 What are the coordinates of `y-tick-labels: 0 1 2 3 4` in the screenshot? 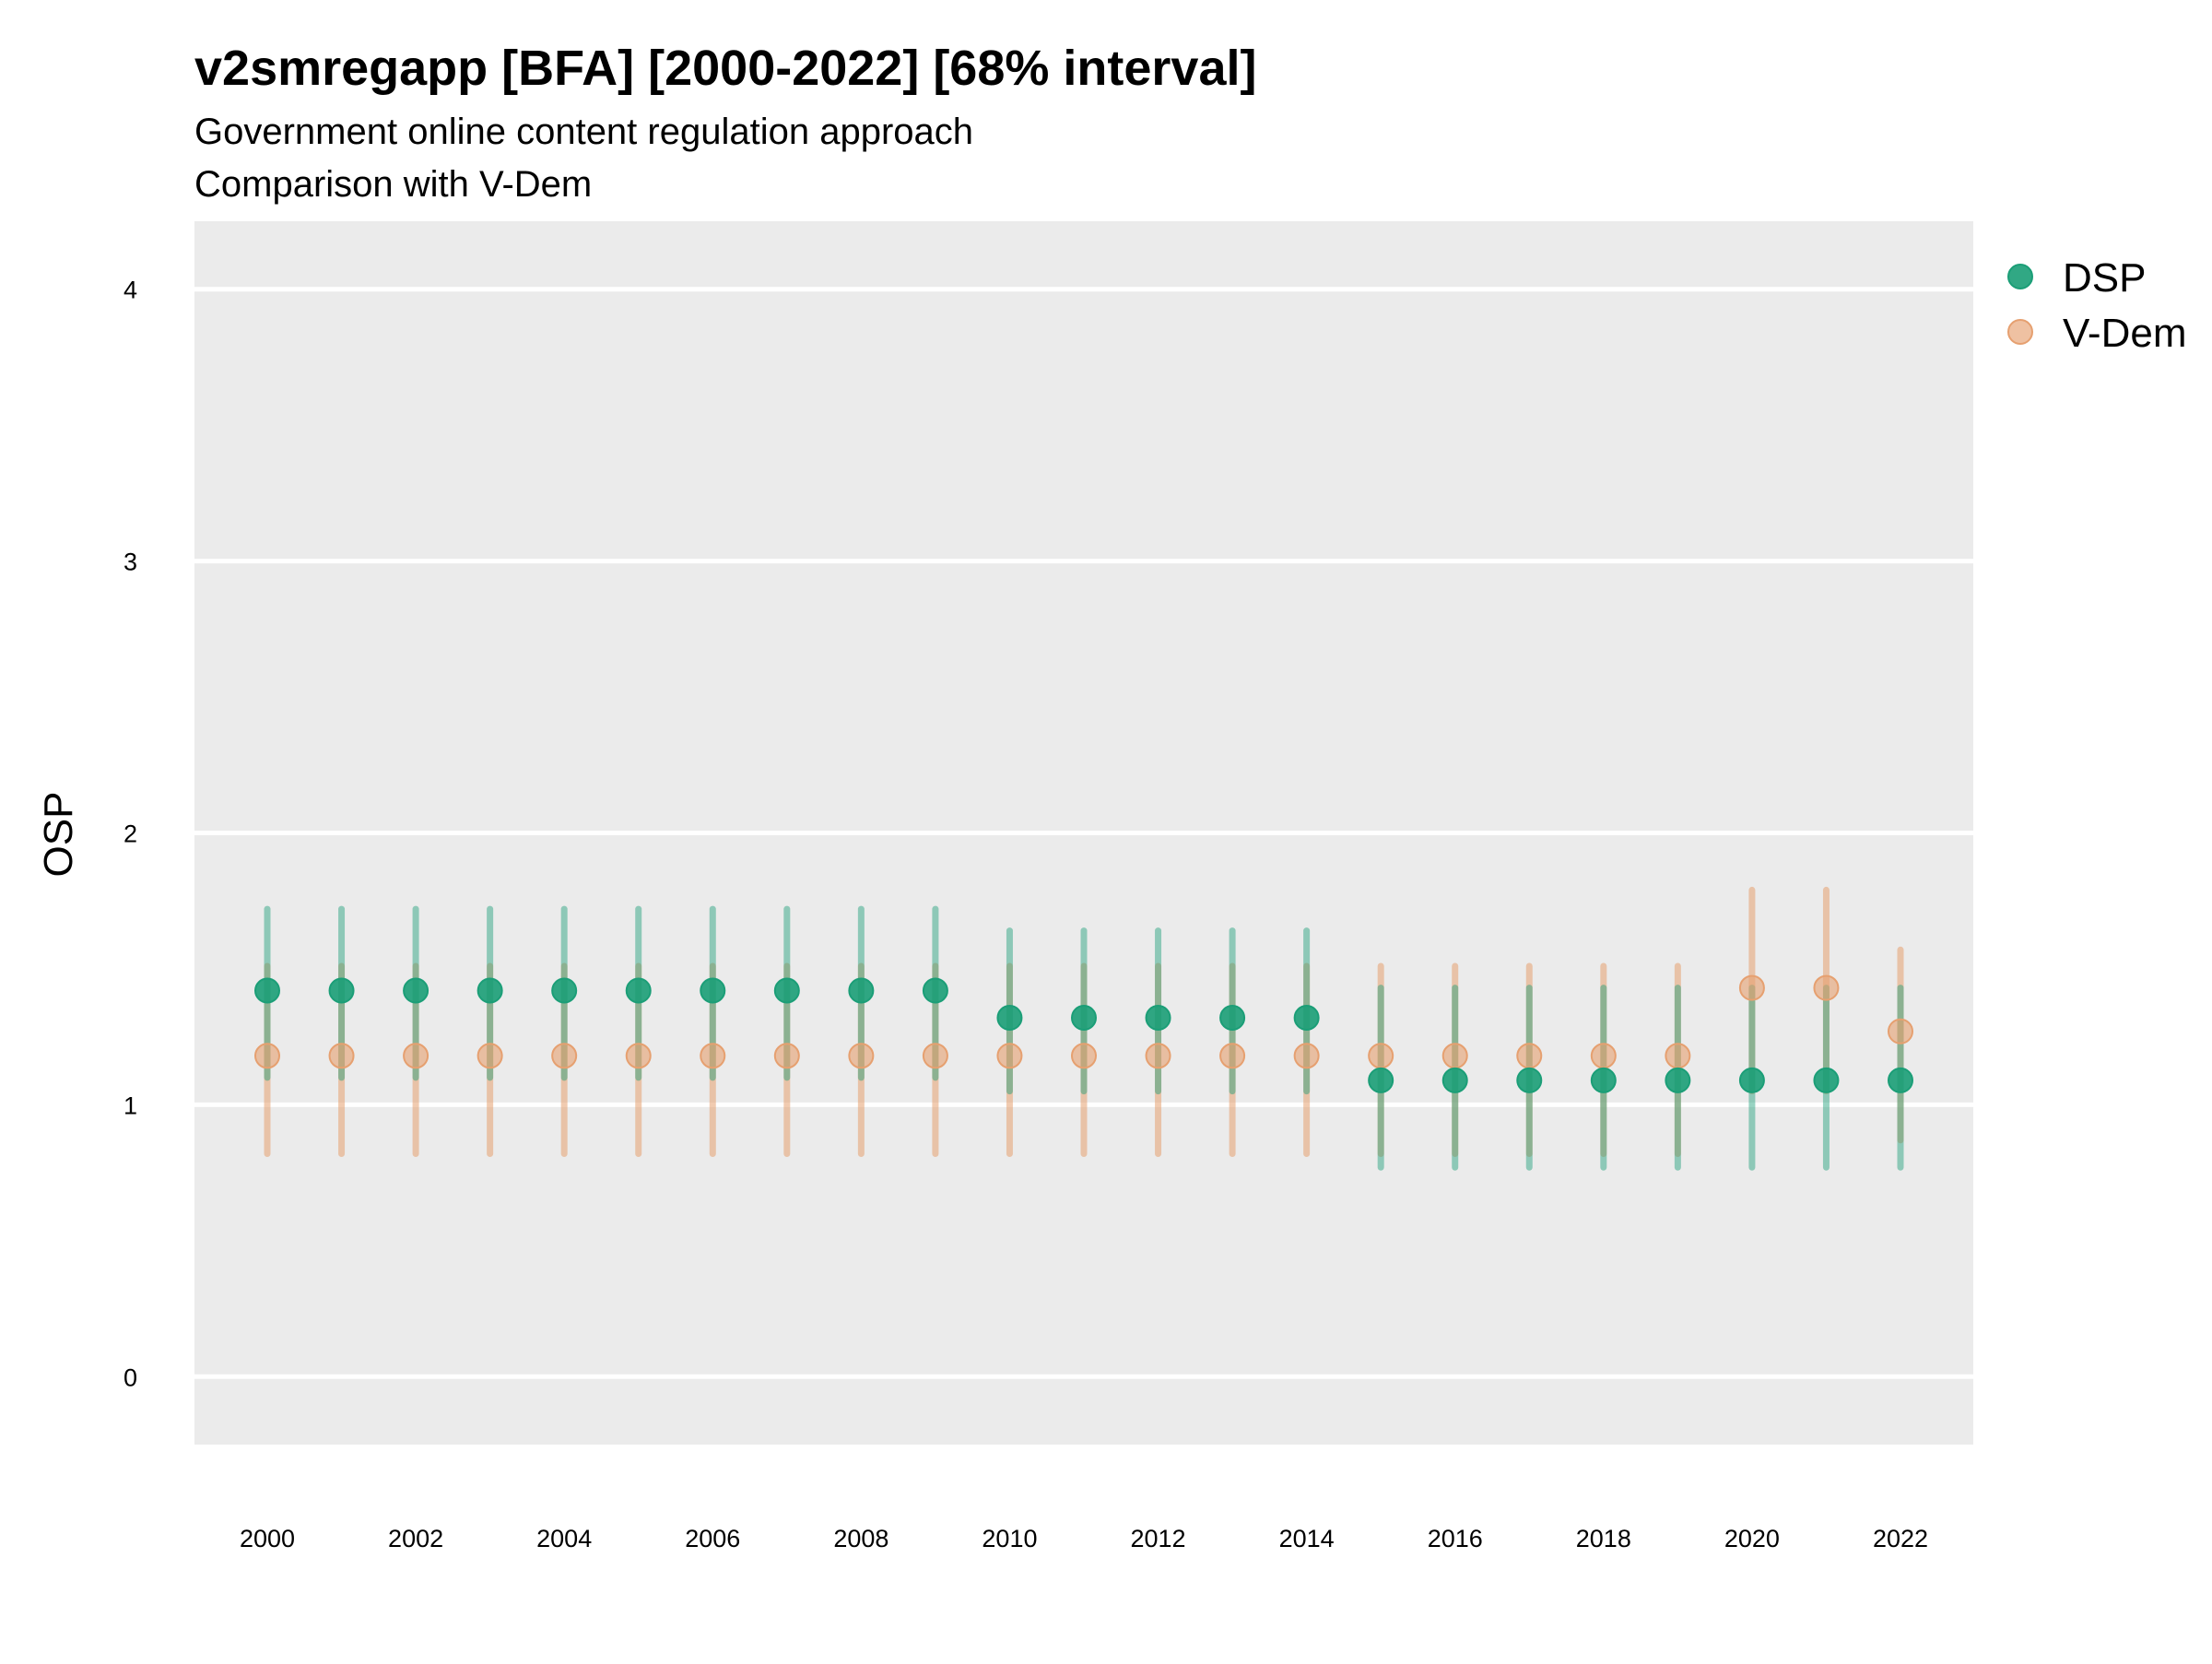 It's located at (130, 834).